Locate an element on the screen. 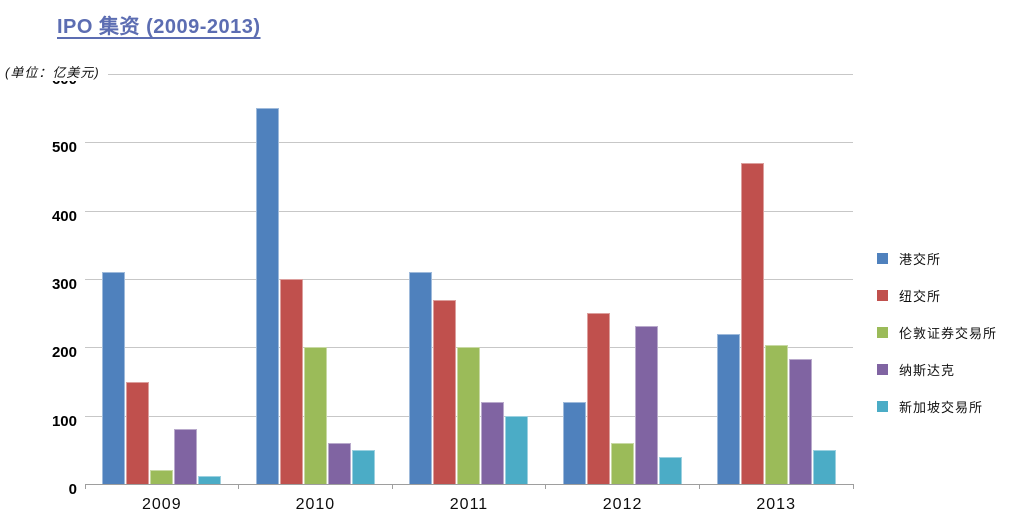 This screenshot has width=1024, height=530. x-category-label-2011: 2011 is located at coordinates (469, 504).